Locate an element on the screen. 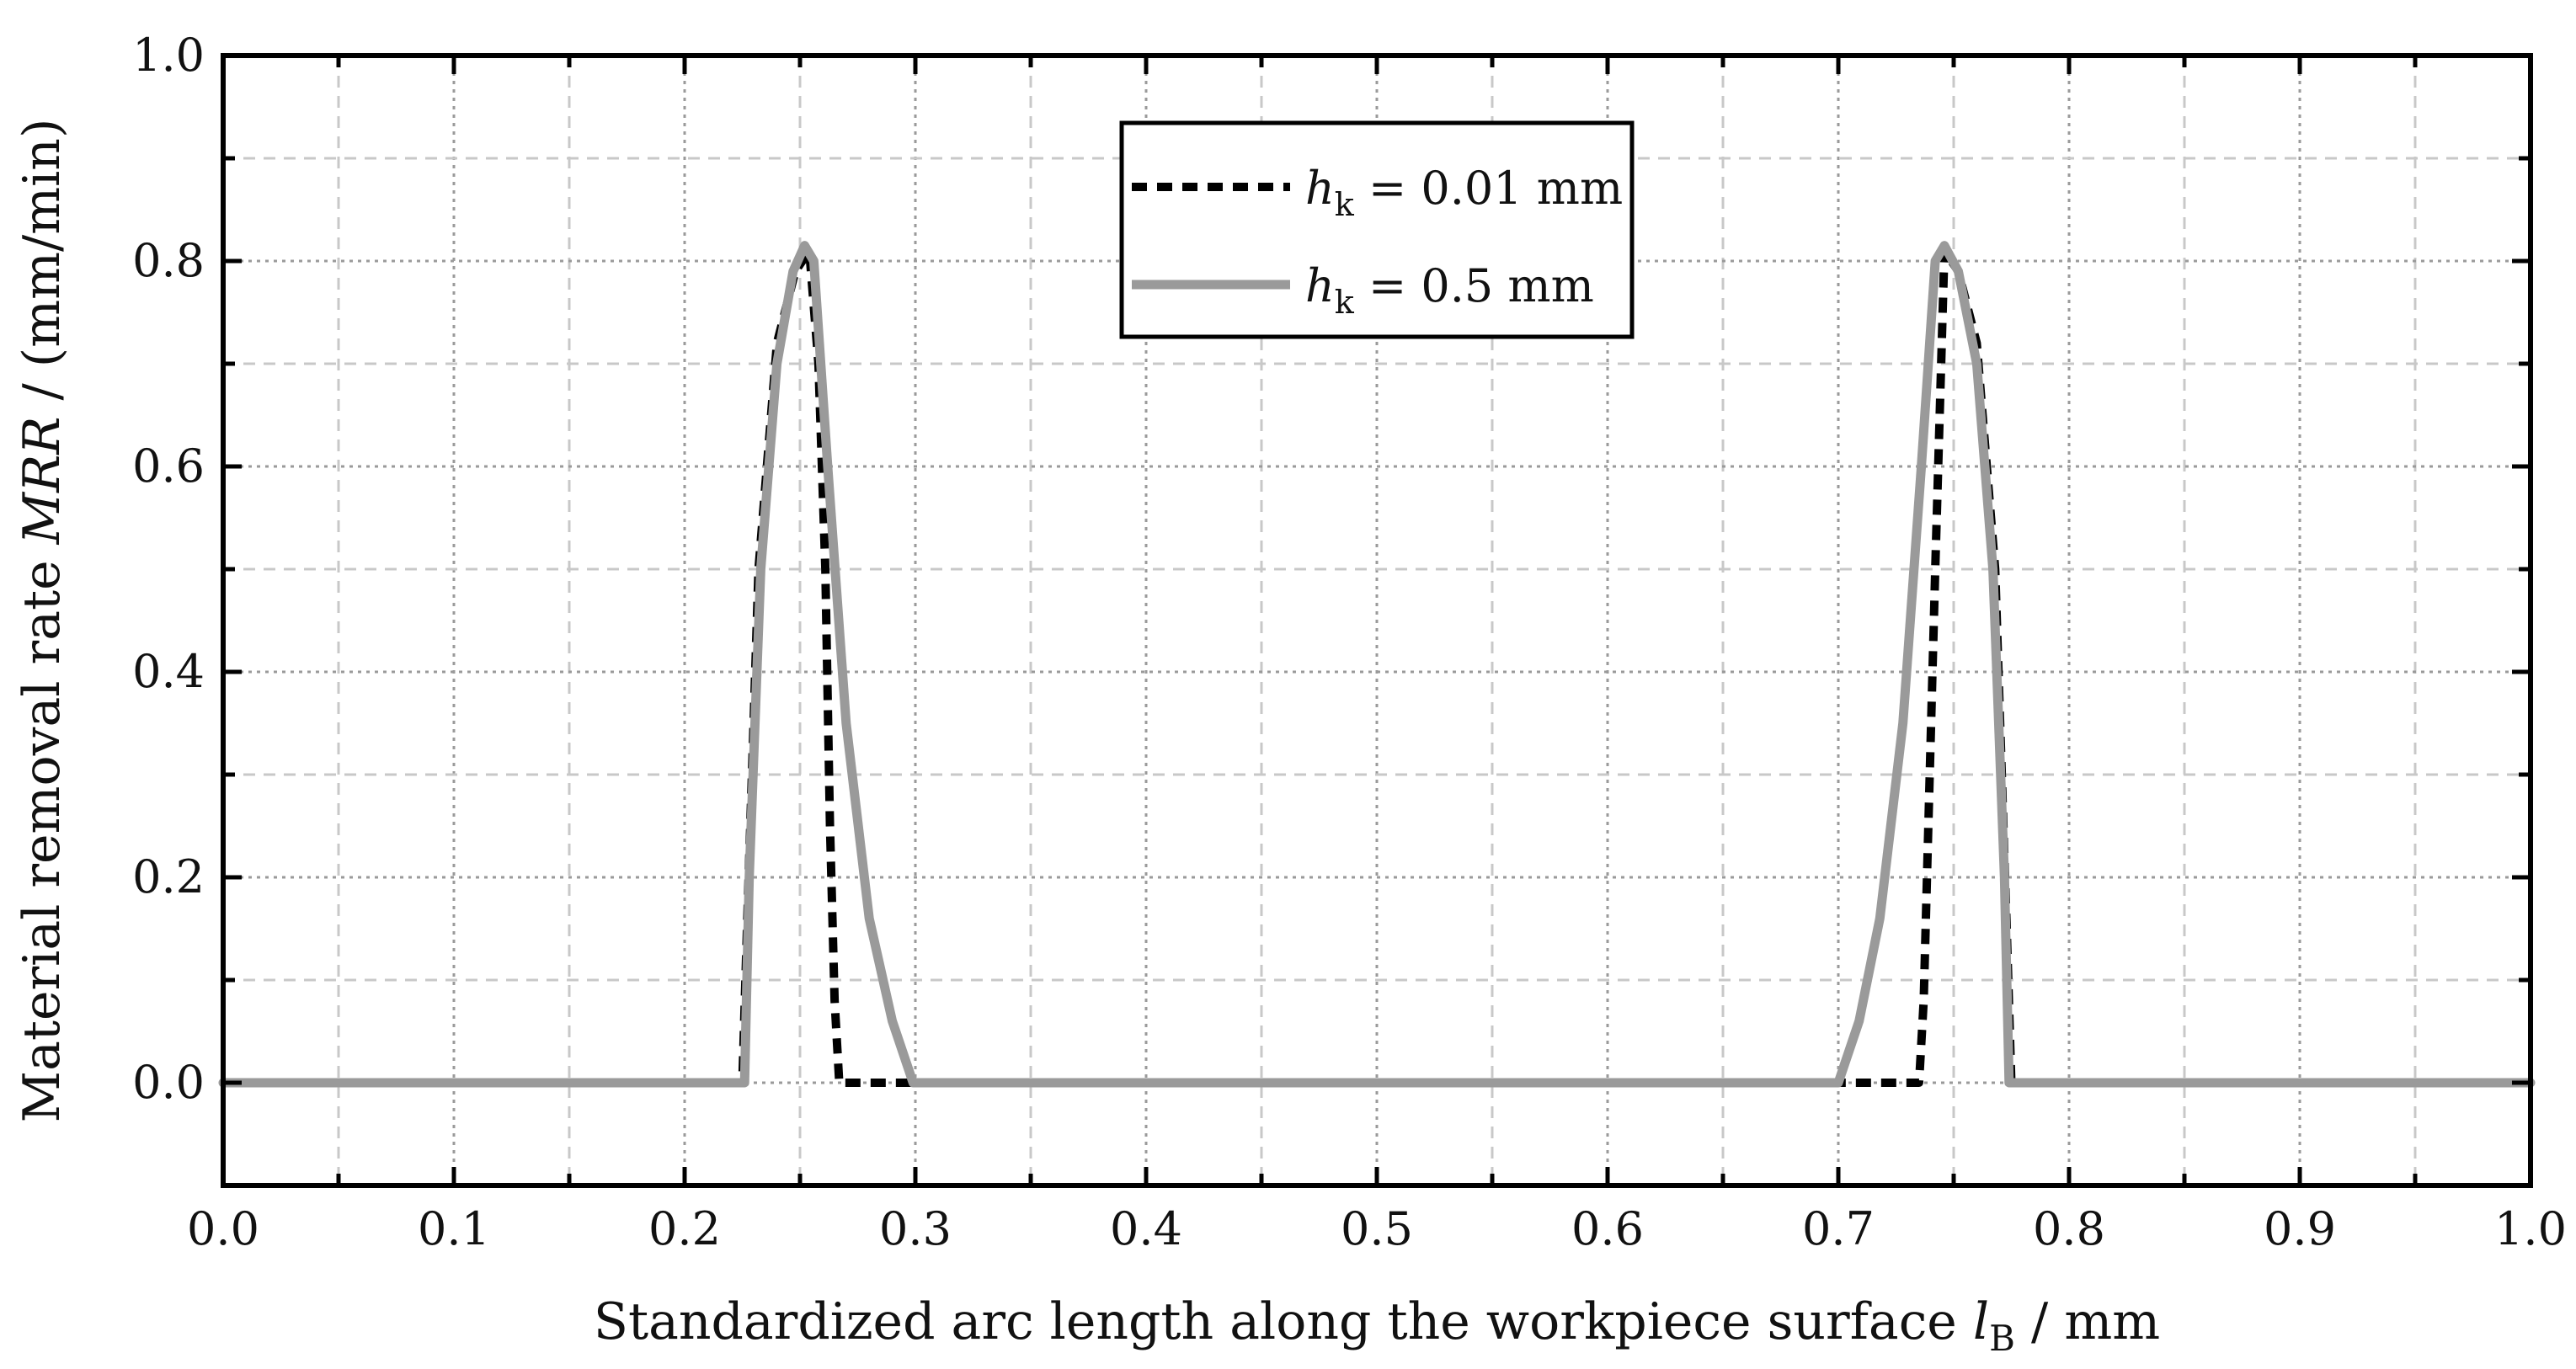  legend: hk = 0.01 mm hk = 0.5 mm is located at coordinates (1377, 229).